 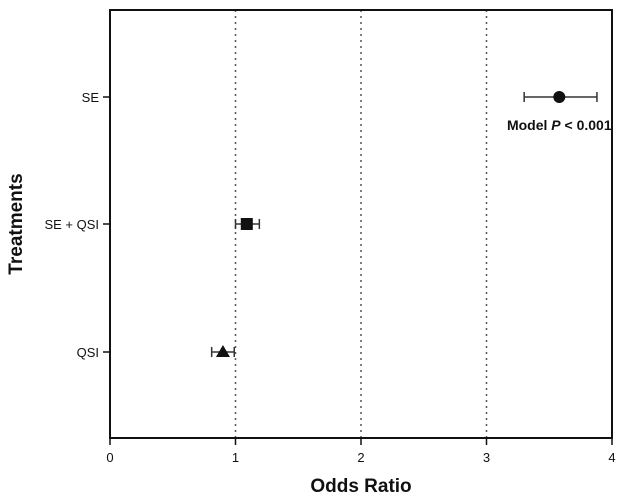 I want to click on annotation-p: P, so click(x=556, y=125).